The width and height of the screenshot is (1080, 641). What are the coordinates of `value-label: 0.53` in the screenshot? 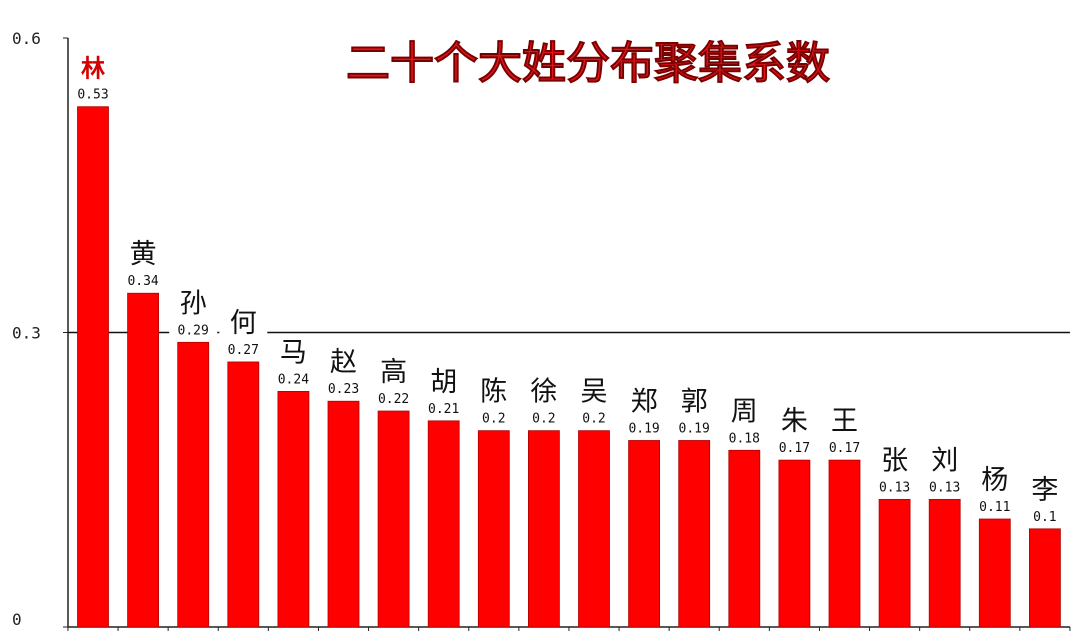 It's located at (92, 95).